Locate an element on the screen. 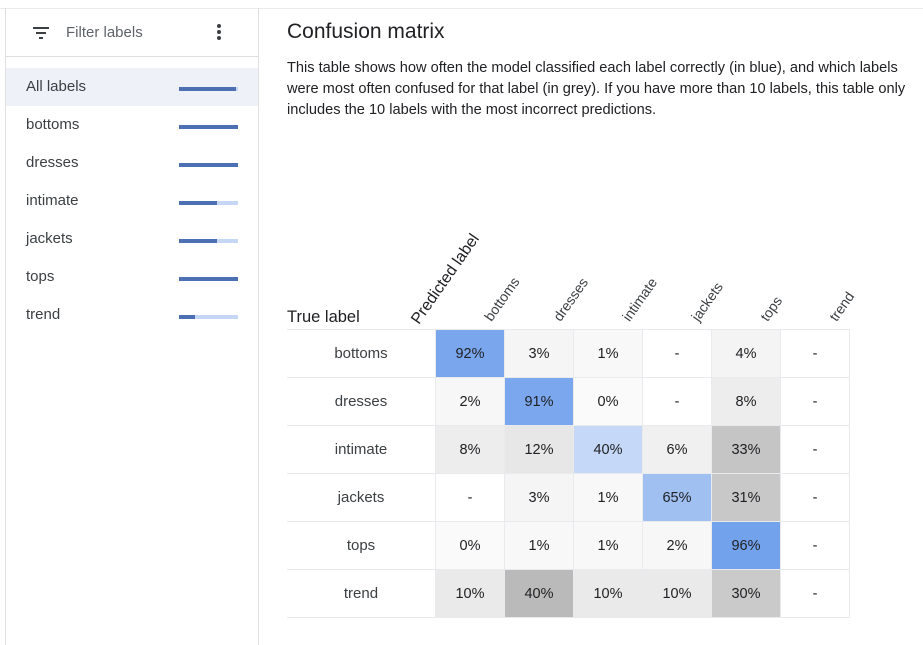 Image resolution: width=923 pixels, height=645 pixels. row-label-intimate: intimate is located at coordinates (361, 449).